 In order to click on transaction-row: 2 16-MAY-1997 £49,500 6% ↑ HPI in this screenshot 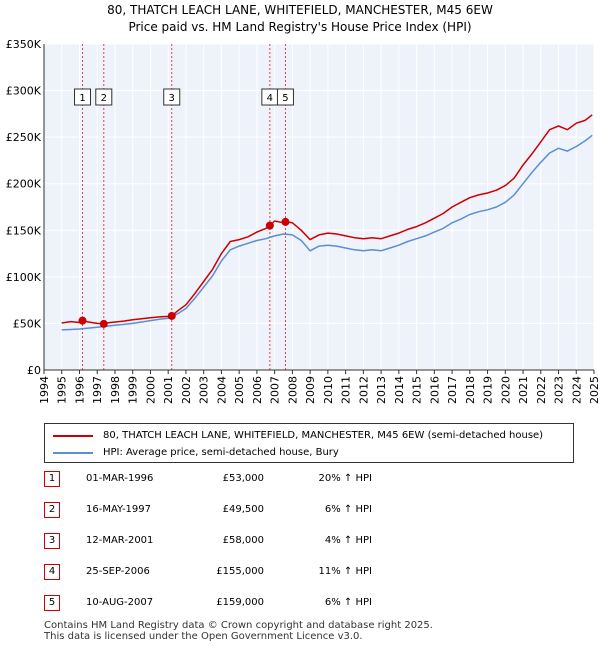, I will do `click(254, 510)`.